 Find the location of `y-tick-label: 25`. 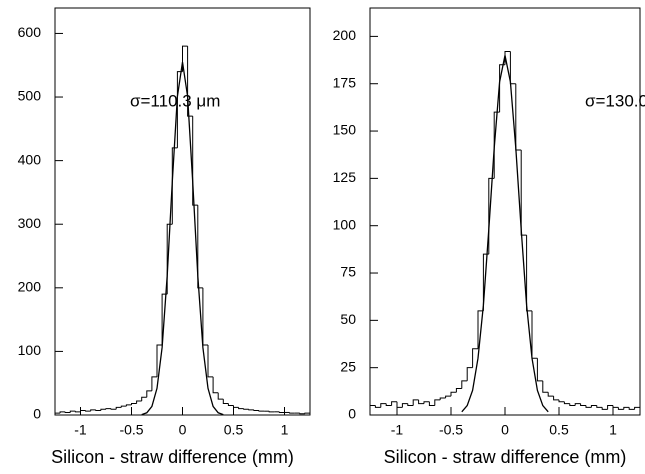

y-tick-label: 25 is located at coordinates (348, 366).